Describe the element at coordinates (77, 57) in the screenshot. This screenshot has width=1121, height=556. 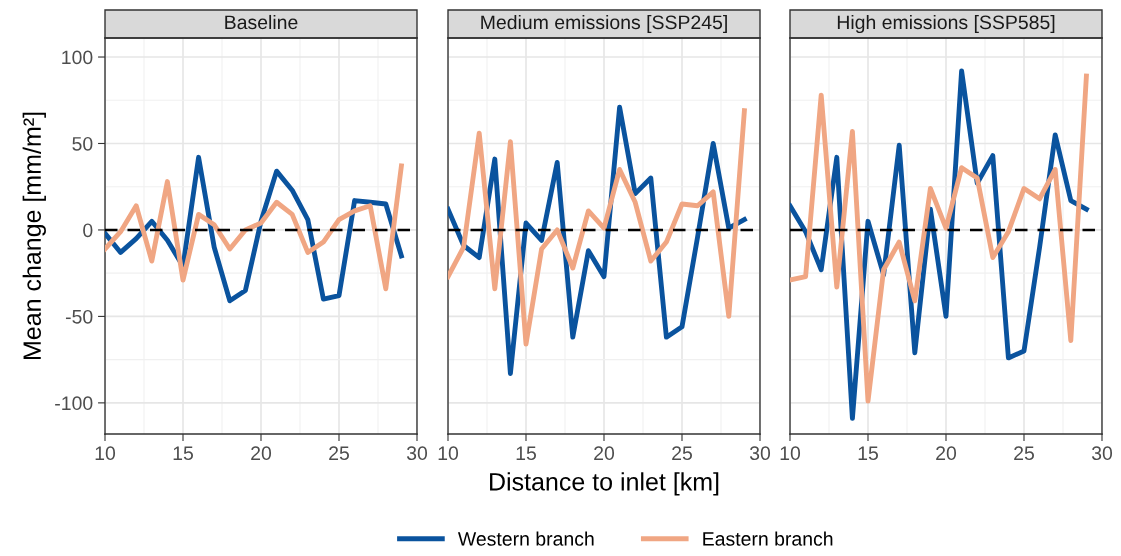
I see `y-tick-label: 100` at that location.